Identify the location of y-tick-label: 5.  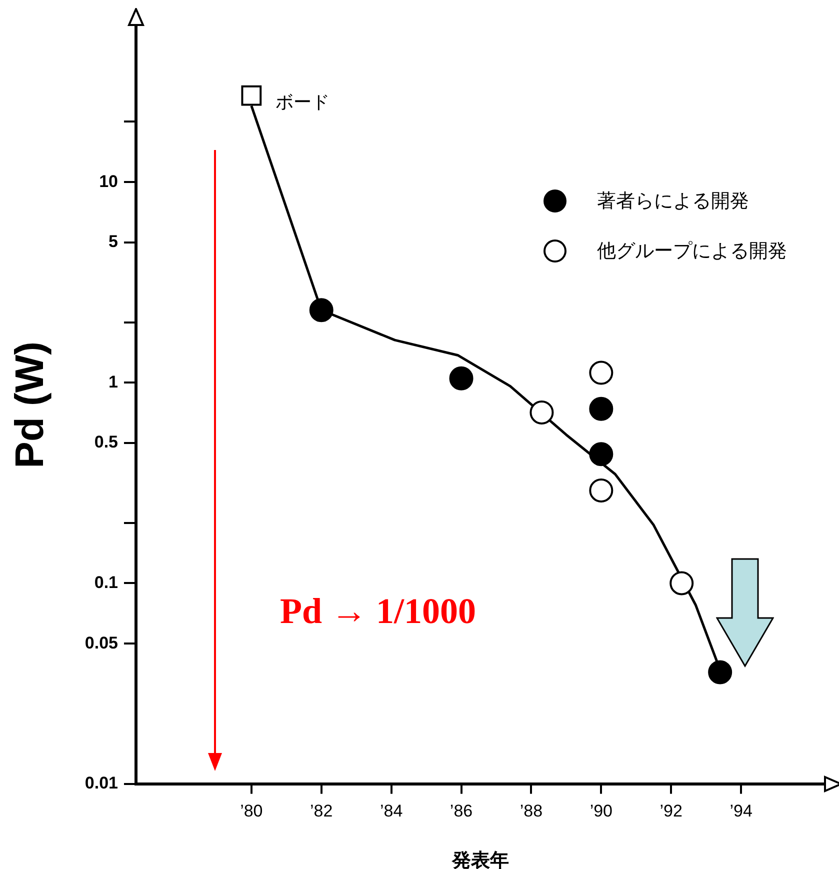
(113, 242).